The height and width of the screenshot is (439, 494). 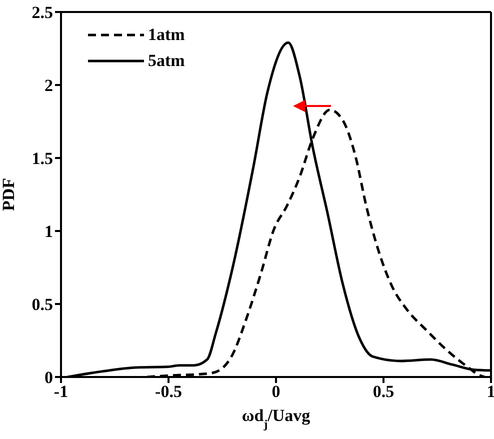 What do you see at coordinates (168, 392) in the screenshot?
I see `x-tick-label: -0.5` at bounding box center [168, 392].